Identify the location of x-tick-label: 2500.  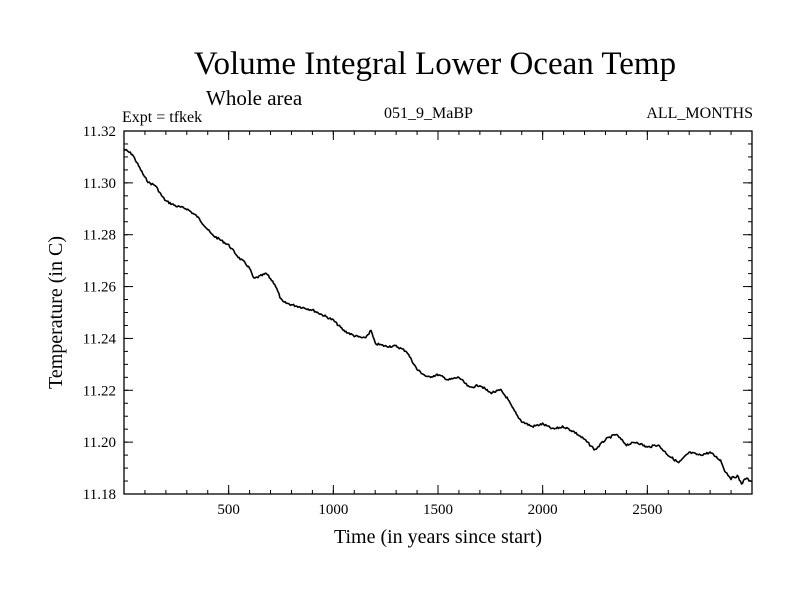
(647, 510).